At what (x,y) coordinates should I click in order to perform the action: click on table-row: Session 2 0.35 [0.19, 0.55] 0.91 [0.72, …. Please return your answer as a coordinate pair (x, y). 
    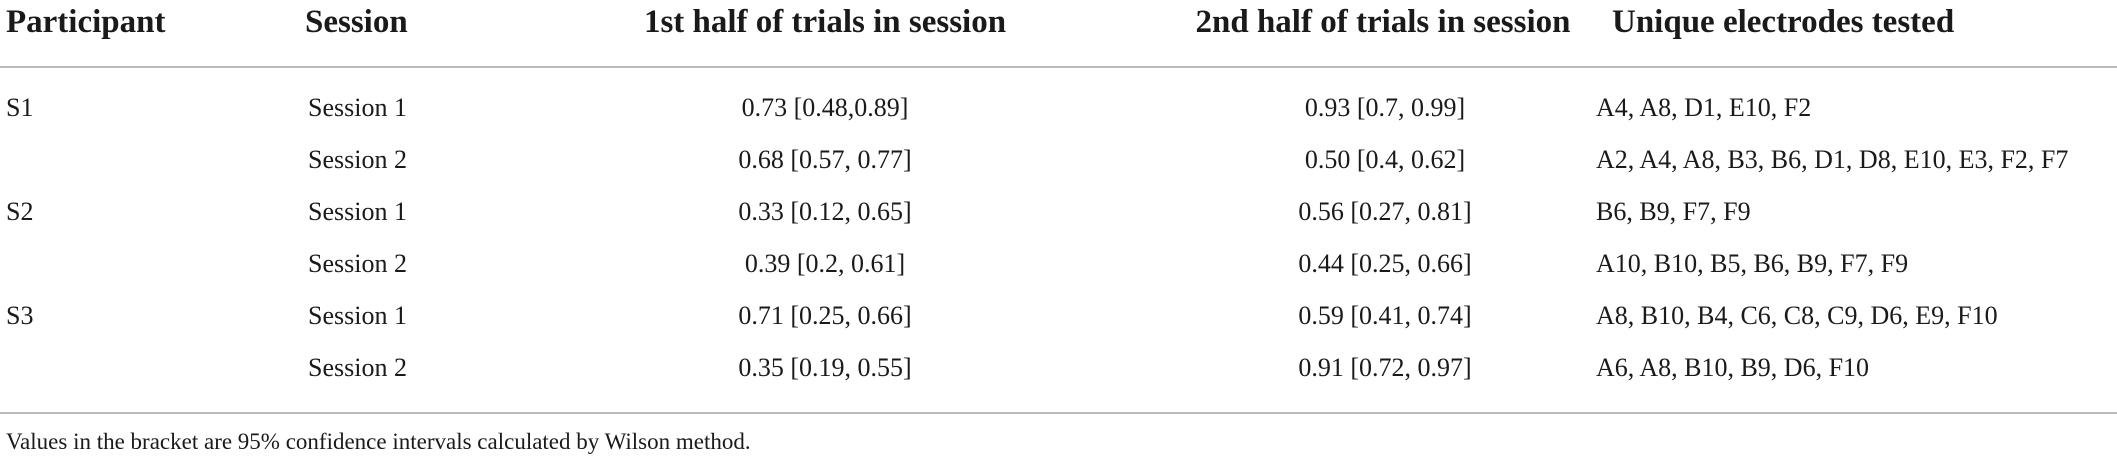
    Looking at the image, I should click on (1058, 368).